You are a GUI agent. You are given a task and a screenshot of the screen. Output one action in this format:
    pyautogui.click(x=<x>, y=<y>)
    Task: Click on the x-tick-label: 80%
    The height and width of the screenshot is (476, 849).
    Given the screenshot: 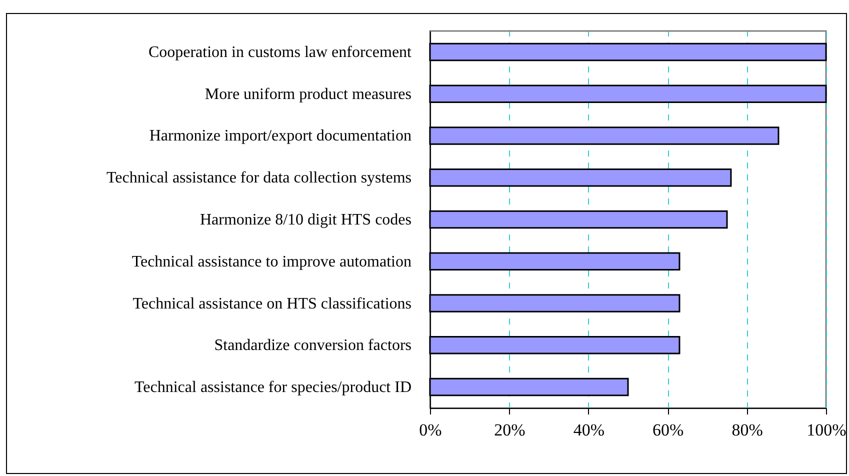 What is the action you would take?
    pyautogui.click(x=747, y=430)
    